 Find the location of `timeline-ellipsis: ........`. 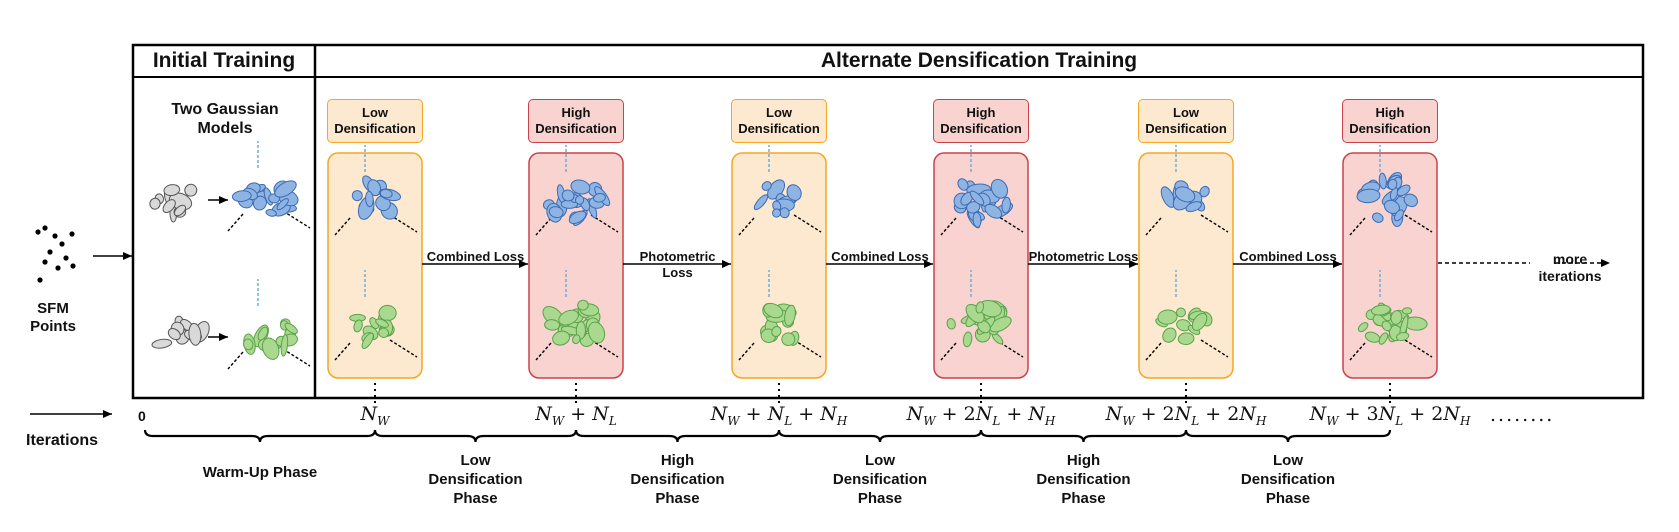

timeline-ellipsis: ........ is located at coordinates (1522, 415).